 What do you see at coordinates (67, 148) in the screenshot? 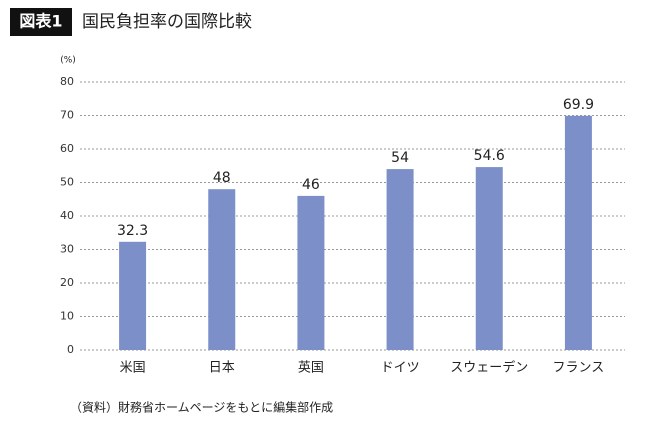
I see `y-tick-label: 60` at bounding box center [67, 148].